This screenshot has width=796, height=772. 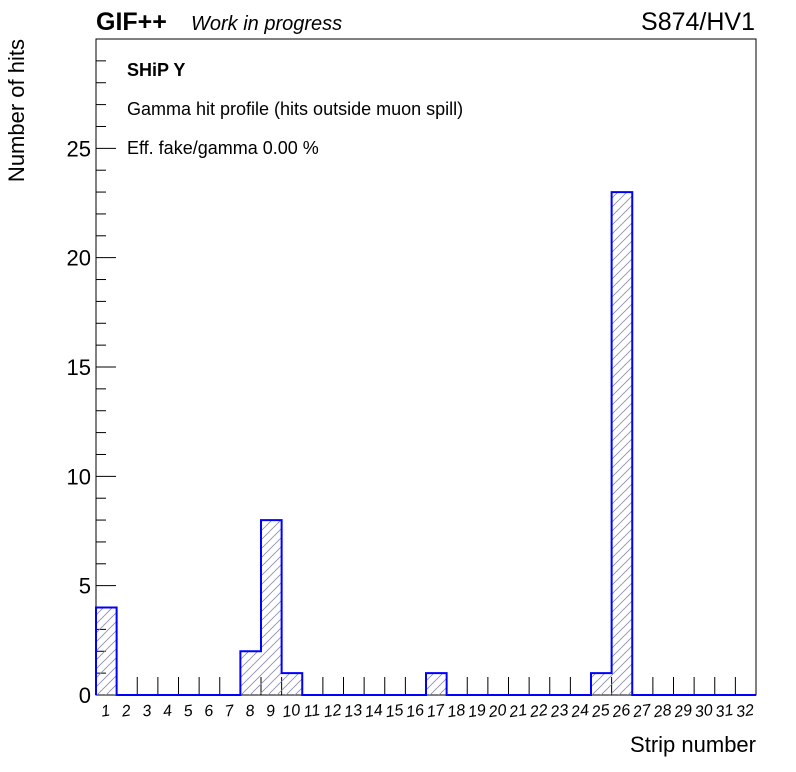 What do you see at coordinates (436, 711) in the screenshot?
I see `x-tick-label: 17` at bounding box center [436, 711].